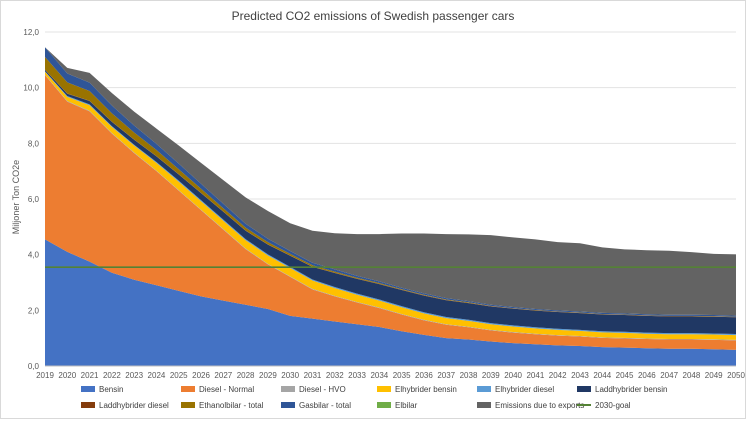 The width and height of the screenshot is (746, 423). I want to click on legend-item: 2030-goal, so click(604, 405).